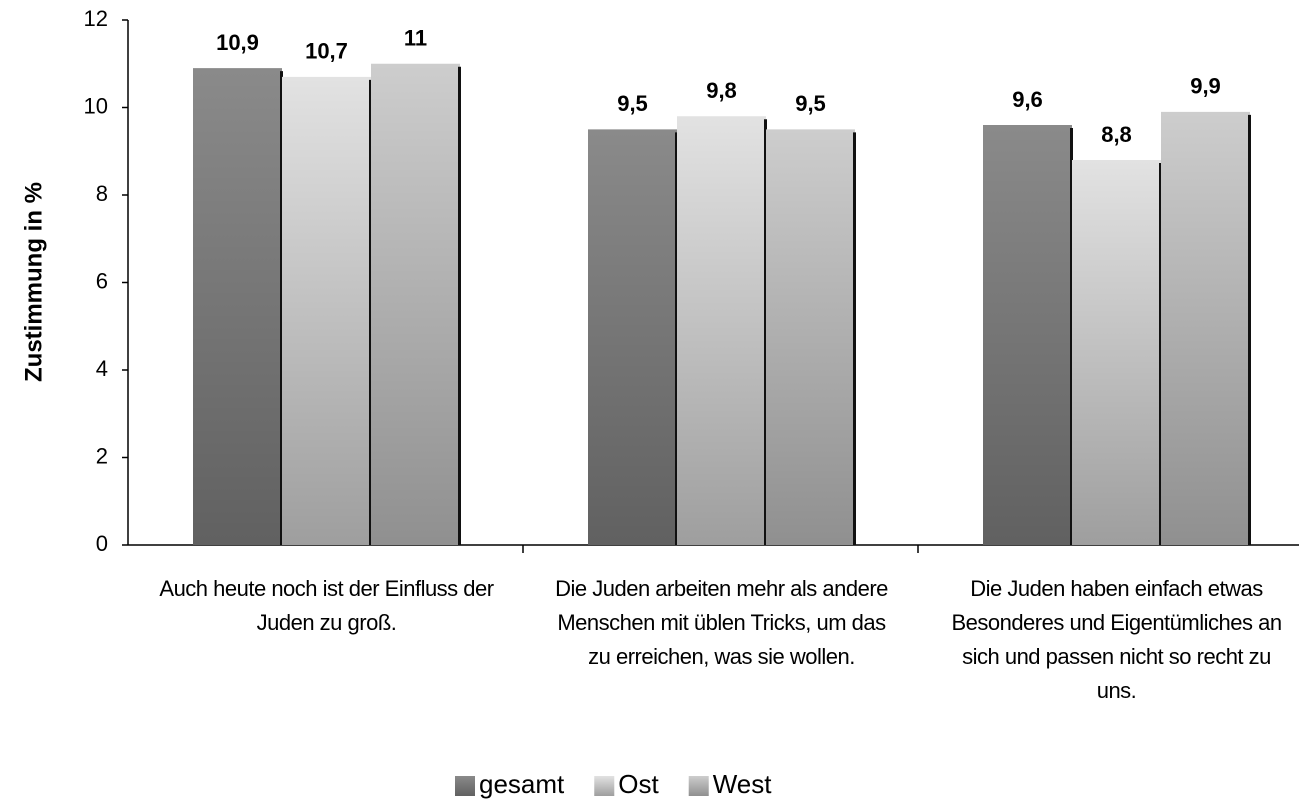 This screenshot has height=803, width=1299. What do you see at coordinates (102, 368) in the screenshot?
I see `y-tick-label: 4` at bounding box center [102, 368].